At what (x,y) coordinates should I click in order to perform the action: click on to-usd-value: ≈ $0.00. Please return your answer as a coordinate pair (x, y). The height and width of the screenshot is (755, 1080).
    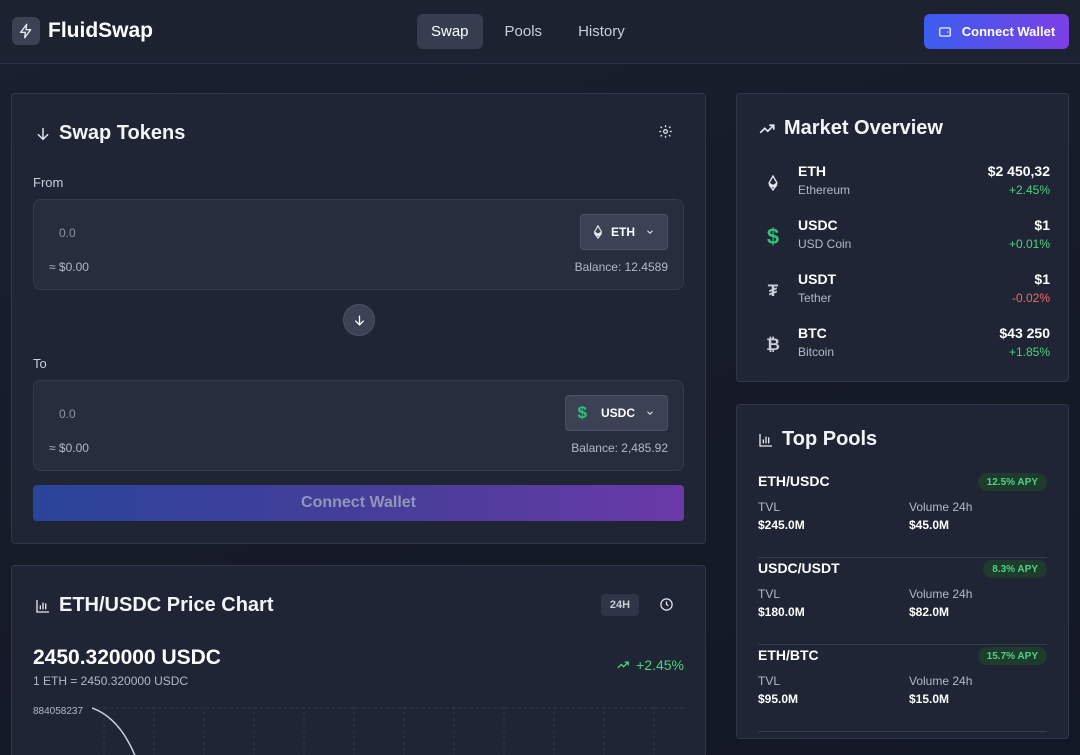
    Looking at the image, I should click on (69, 448).